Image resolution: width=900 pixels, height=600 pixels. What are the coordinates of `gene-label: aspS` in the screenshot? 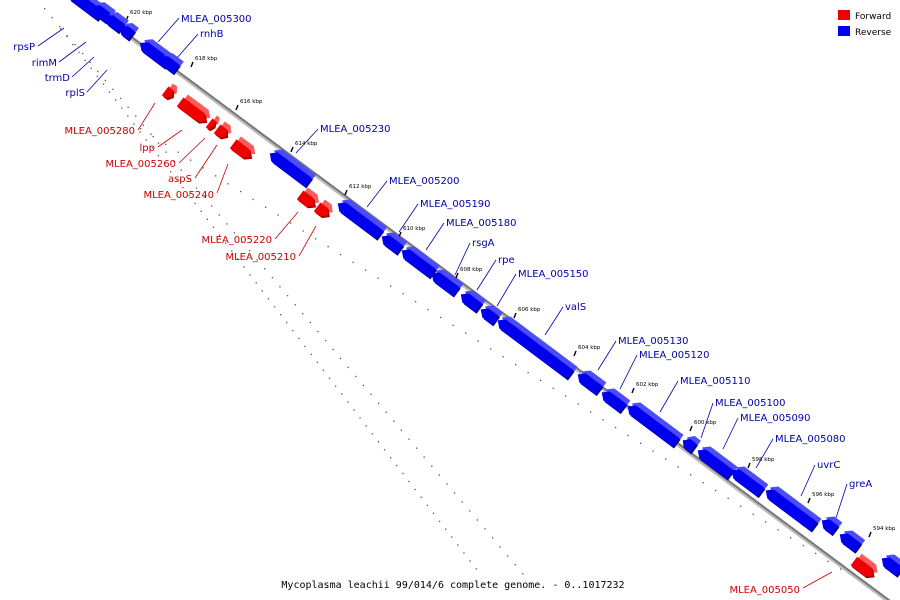 It's located at (180, 179).